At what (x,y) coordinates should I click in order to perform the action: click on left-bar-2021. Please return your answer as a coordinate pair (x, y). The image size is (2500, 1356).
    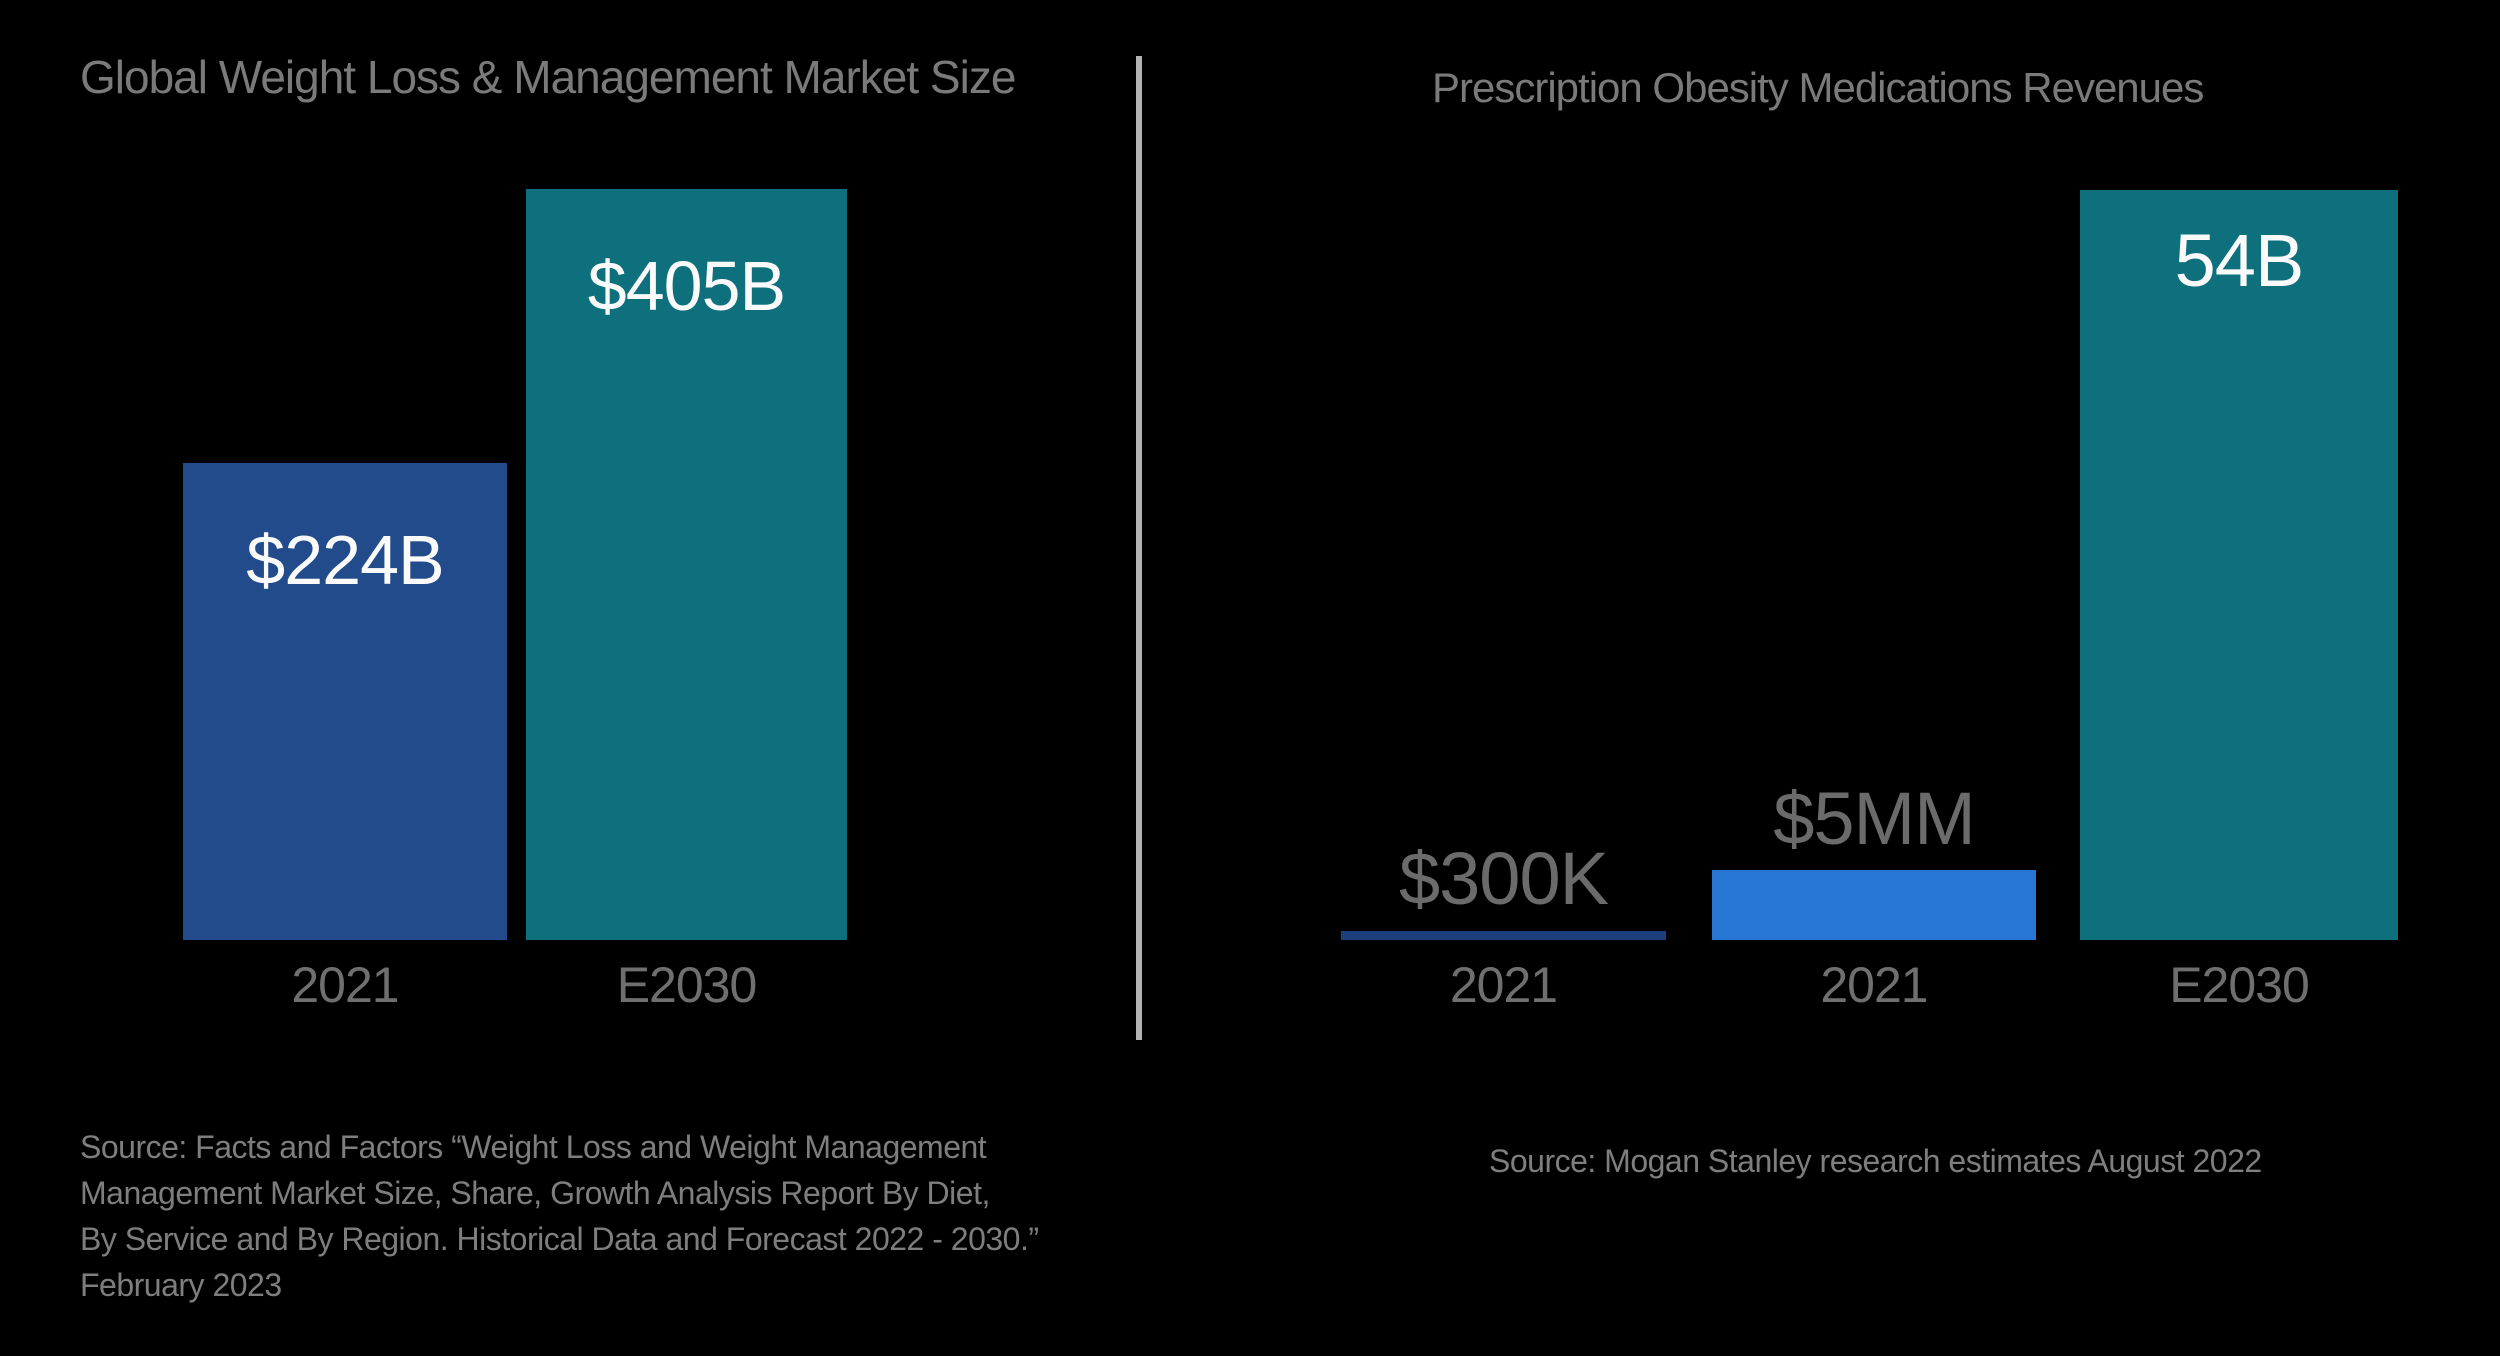
    Looking at the image, I should click on (345, 701).